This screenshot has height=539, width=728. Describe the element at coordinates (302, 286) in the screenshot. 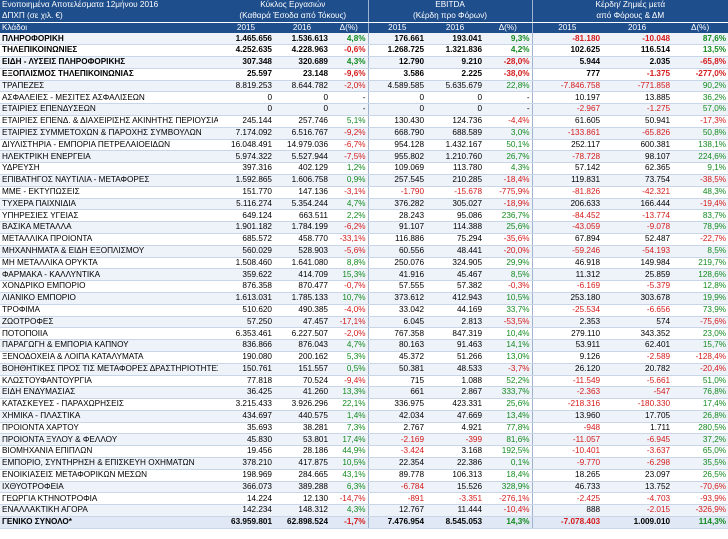

I see `sales-2016: 870.477` at that location.